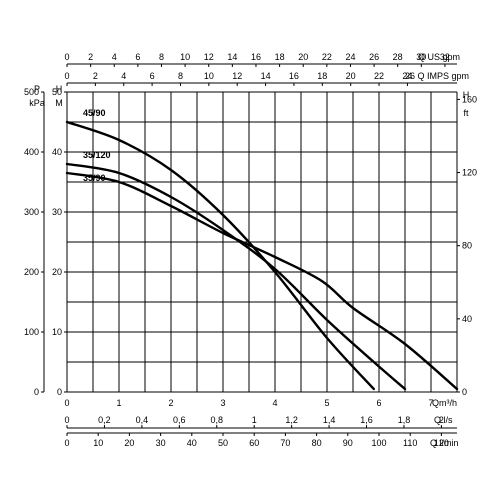 This screenshot has width=500, height=500. What do you see at coordinates (36, 392) in the screenshot?
I see `axis-kpa-tick-label: 0` at bounding box center [36, 392].